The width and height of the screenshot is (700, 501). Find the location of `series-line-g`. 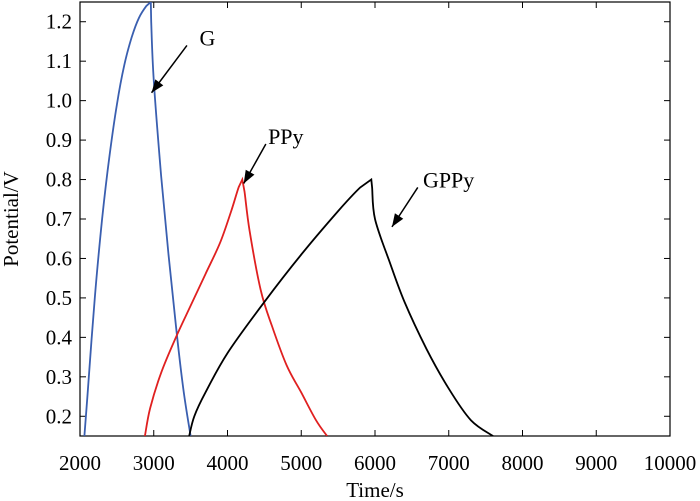

series-line-g is located at coordinates (137, 219).